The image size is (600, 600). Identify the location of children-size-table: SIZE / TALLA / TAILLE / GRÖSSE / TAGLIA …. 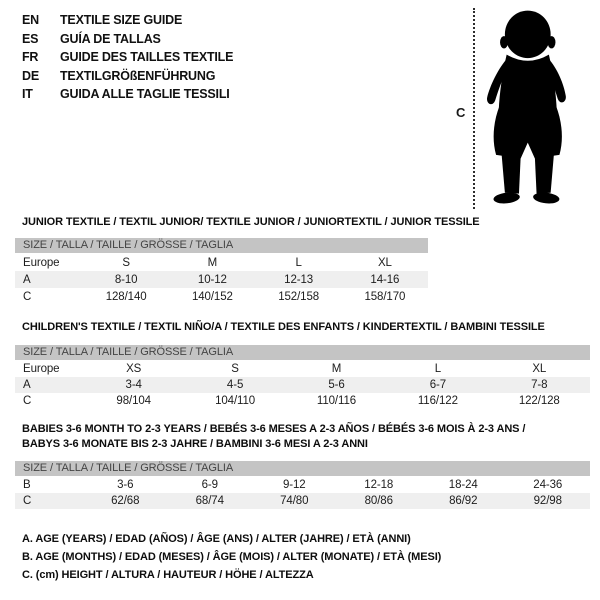
(302, 377).